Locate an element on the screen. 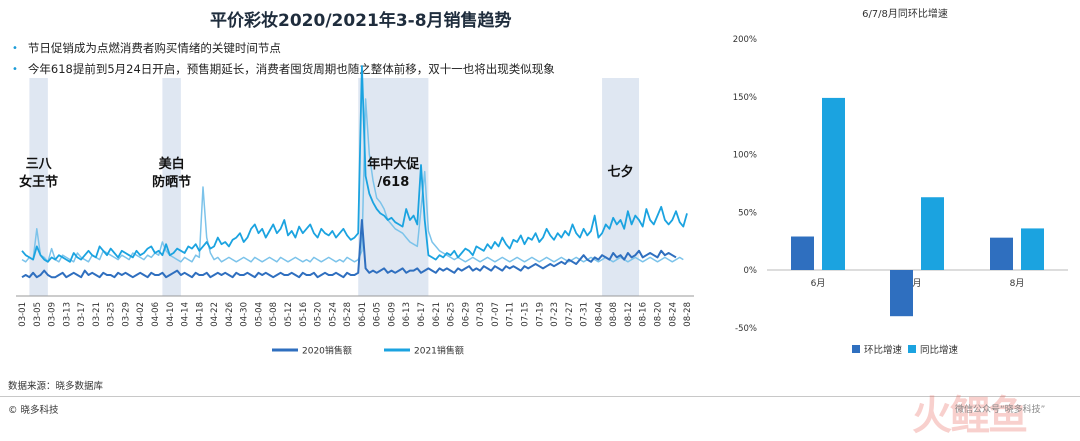 Image resolution: width=1080 pixels, height=441 pixels. annotation-label: 美白 is located at coordinates (172, 164).